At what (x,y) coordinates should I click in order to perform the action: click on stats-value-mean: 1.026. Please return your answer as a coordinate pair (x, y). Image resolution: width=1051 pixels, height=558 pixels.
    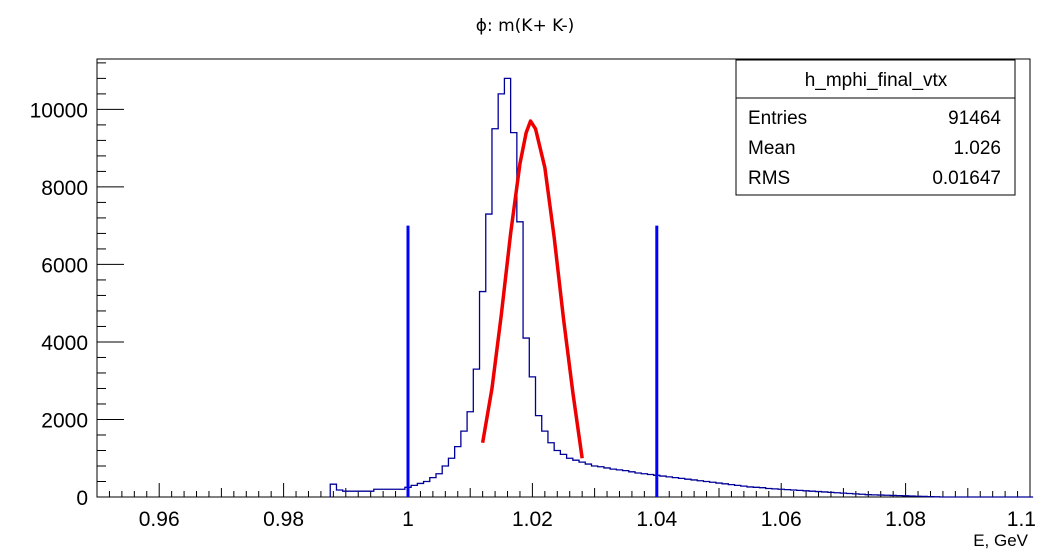
    Looking at the image, I should click on (977, 148).